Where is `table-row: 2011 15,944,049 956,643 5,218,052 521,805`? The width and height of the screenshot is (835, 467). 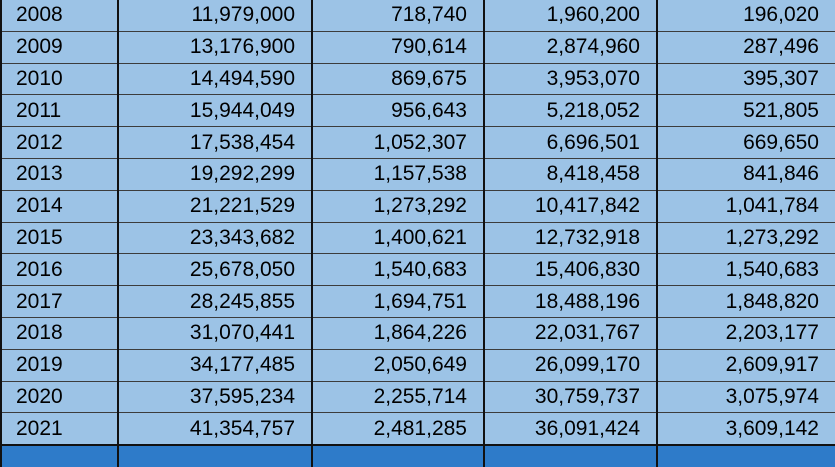 table-row: 2011 15,944,049 956,643 5,218,052 521,805 is located at coordinates (417, 111).